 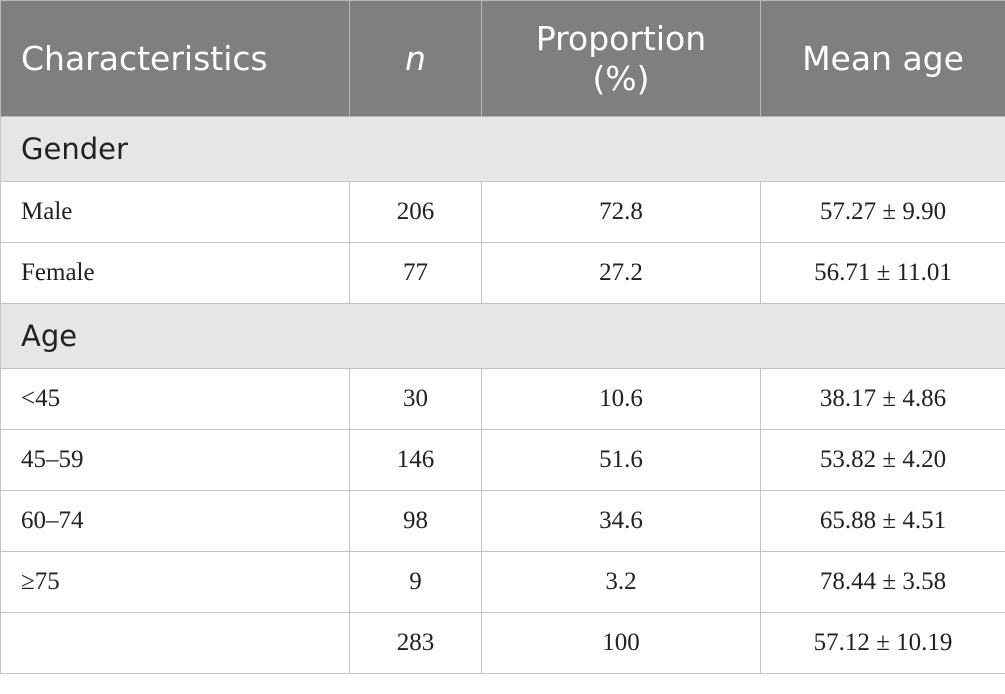 I want to click on data-row: Female 77 27.2 56.71 ± 11.01, so click(x=502, y=273).